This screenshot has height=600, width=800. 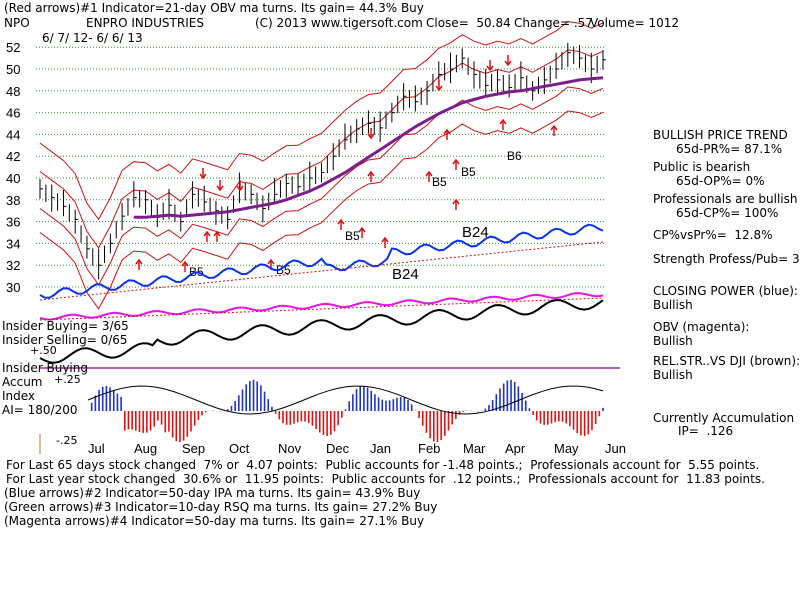 What do you see at coordinates (468, 23) in the screenshot?
I see `close-value: Close= 50.84` at bounding box center [468, 23].